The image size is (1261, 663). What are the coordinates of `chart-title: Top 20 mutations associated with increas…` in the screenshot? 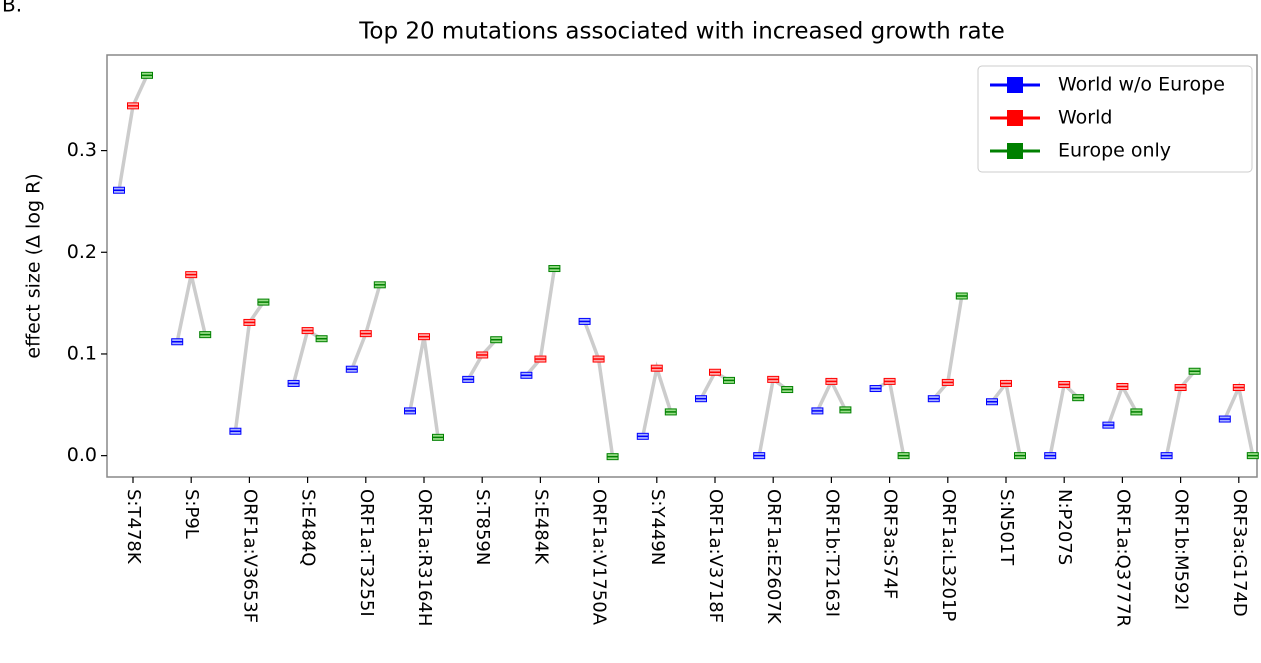 It's located at (681, 32).